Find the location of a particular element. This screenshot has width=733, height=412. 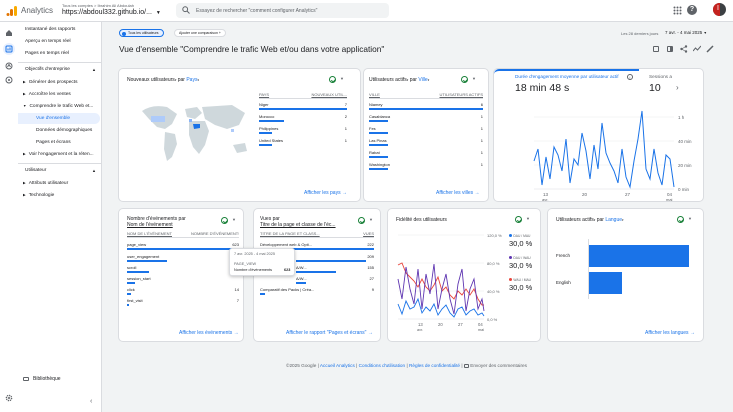

view-pages-report-link: Afficher le rapport "Pages et écrans" → is located at coordinates (329, 333).